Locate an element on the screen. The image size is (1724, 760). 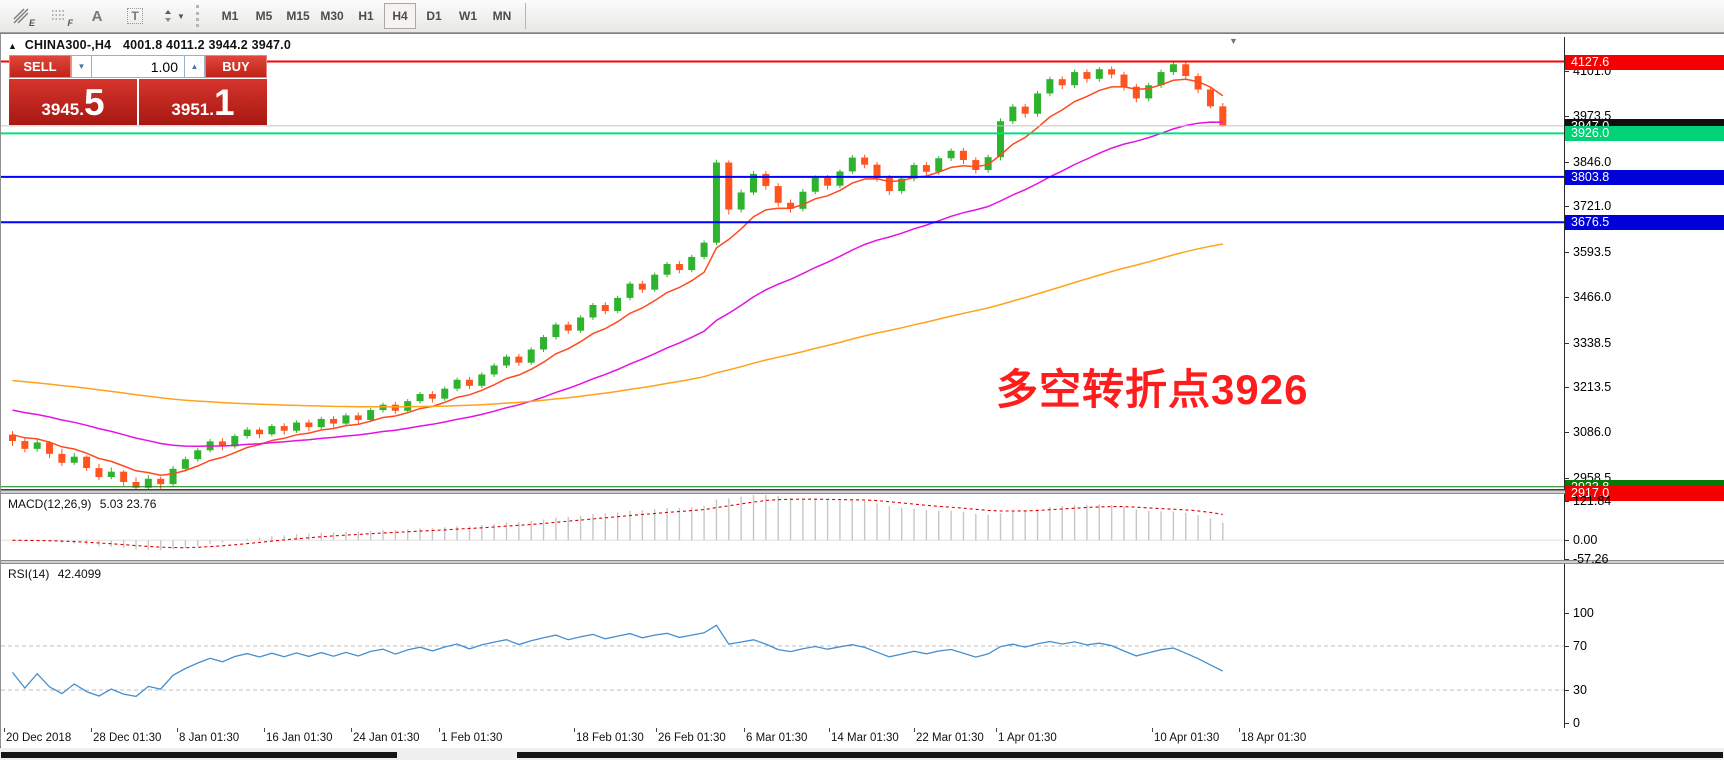
toolbar-separator is located at coordinates (525, 16).